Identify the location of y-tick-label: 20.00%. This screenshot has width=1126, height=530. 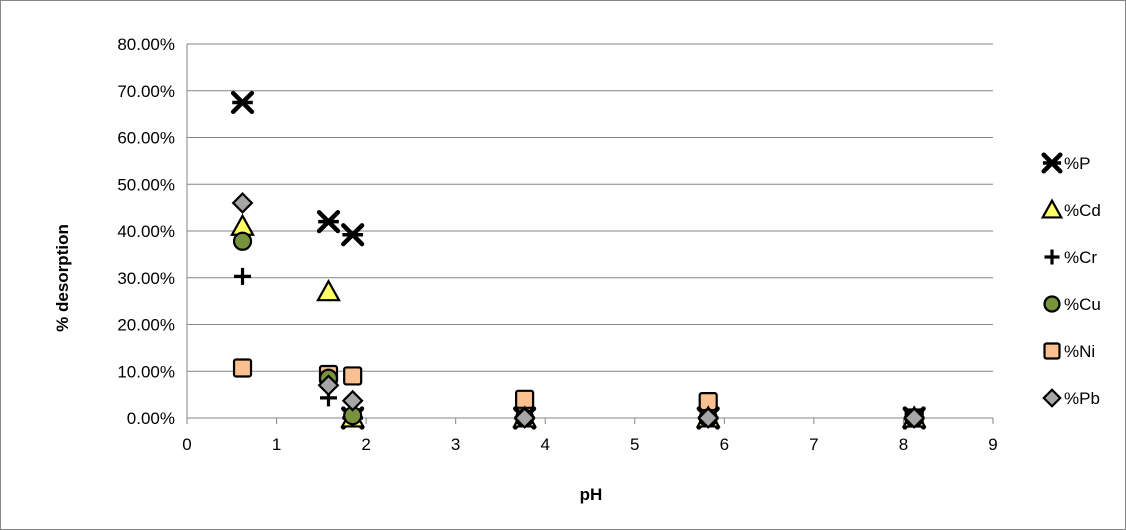
(146, 325).